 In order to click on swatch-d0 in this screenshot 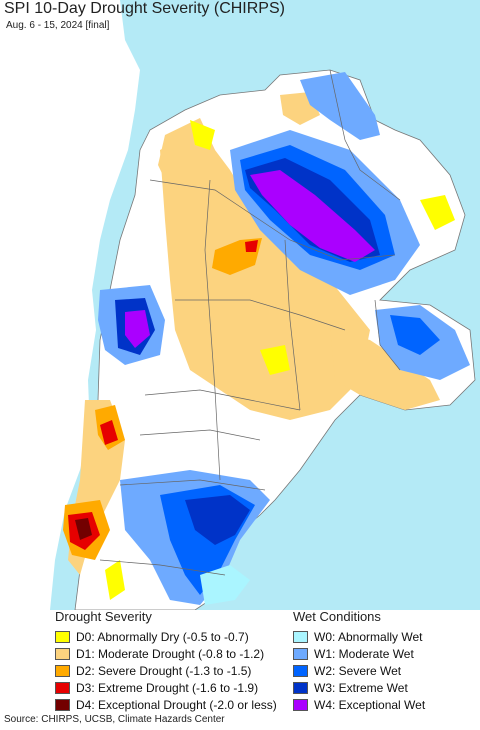, I will do `click(62, 636)`.